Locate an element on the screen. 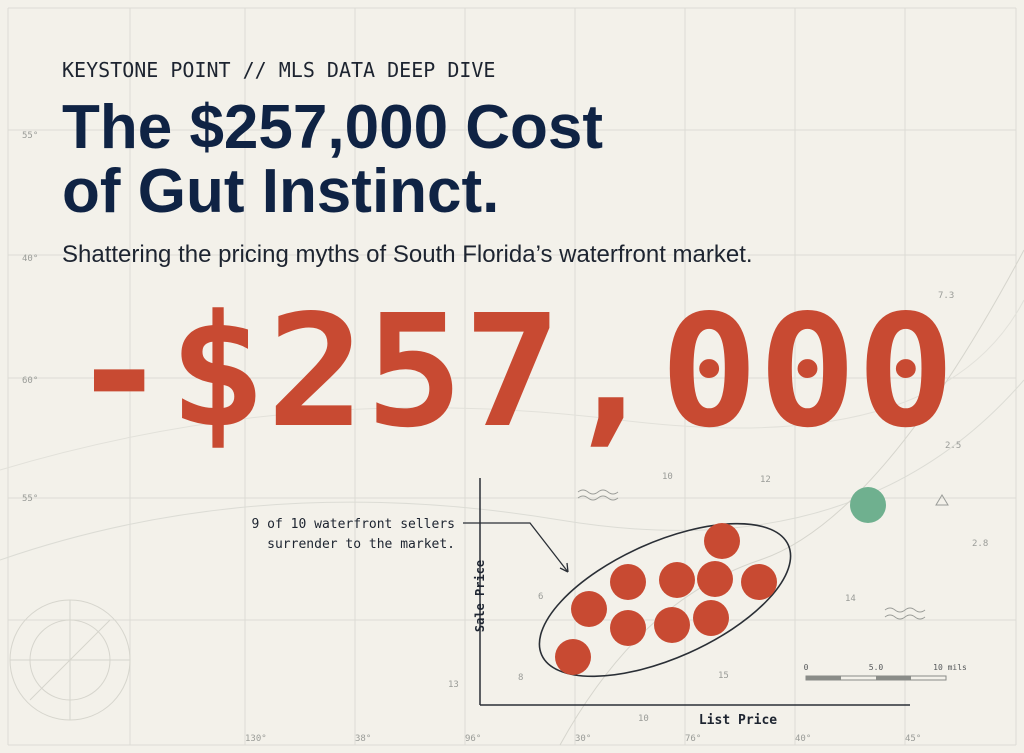  annotation: surrender to the market. is located at coordinates (361, 544).